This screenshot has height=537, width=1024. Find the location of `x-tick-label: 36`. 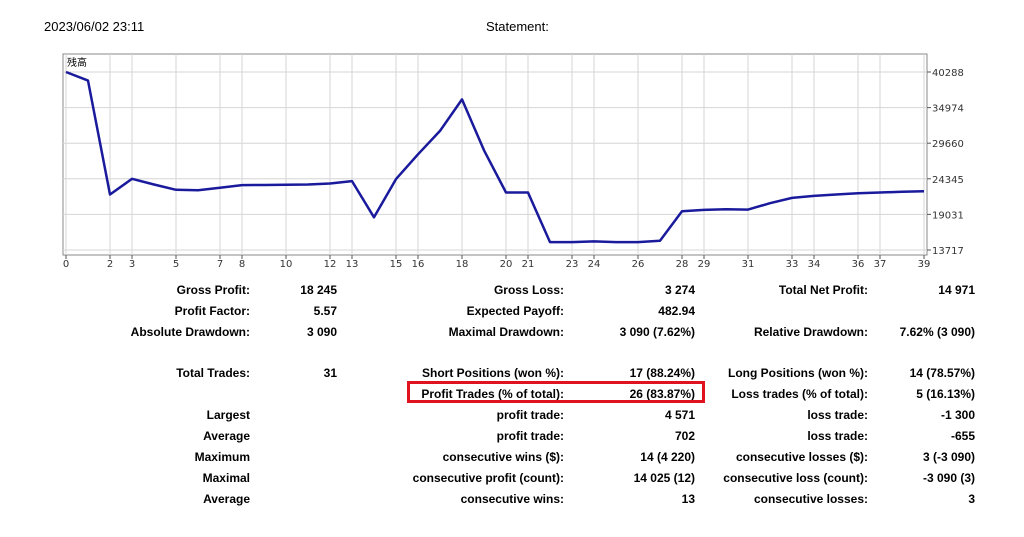

x-tick-label: 36 is located at coordinates (858, 264).